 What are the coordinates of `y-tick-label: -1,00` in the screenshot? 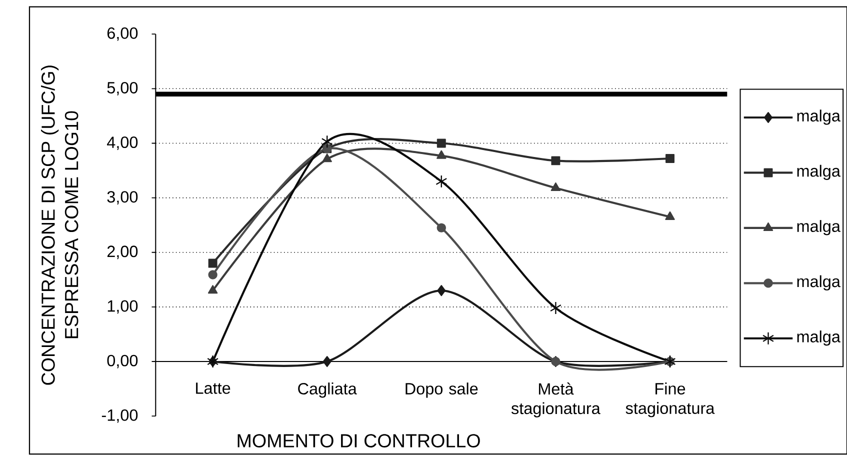 It's located at (120, 416).